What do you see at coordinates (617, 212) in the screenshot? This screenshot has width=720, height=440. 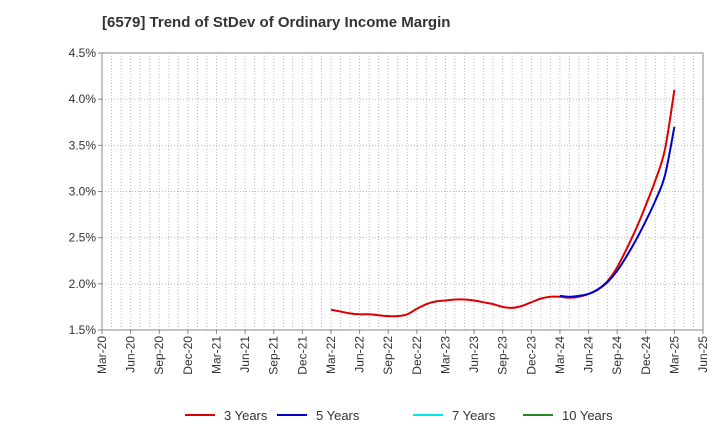 I see `series-line-5-years` at bounding box center [617, 212].